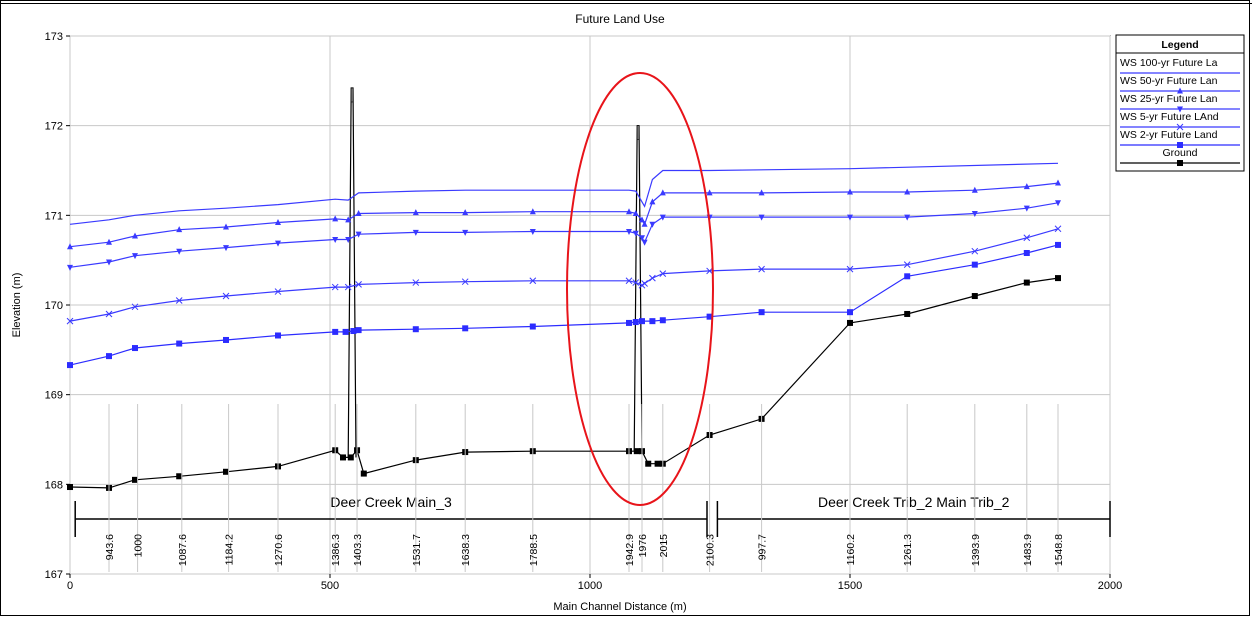 The height and width of the screenshot is (618, 1252). I want to click on y-tick-label: 173, so click(54, 37).